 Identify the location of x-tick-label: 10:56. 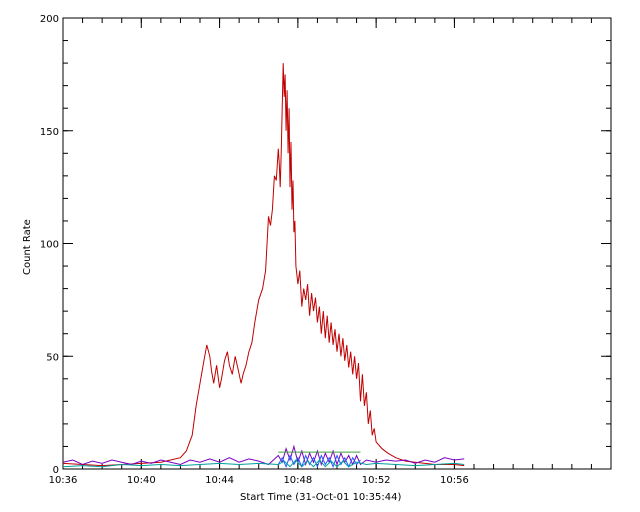
(454, 480).